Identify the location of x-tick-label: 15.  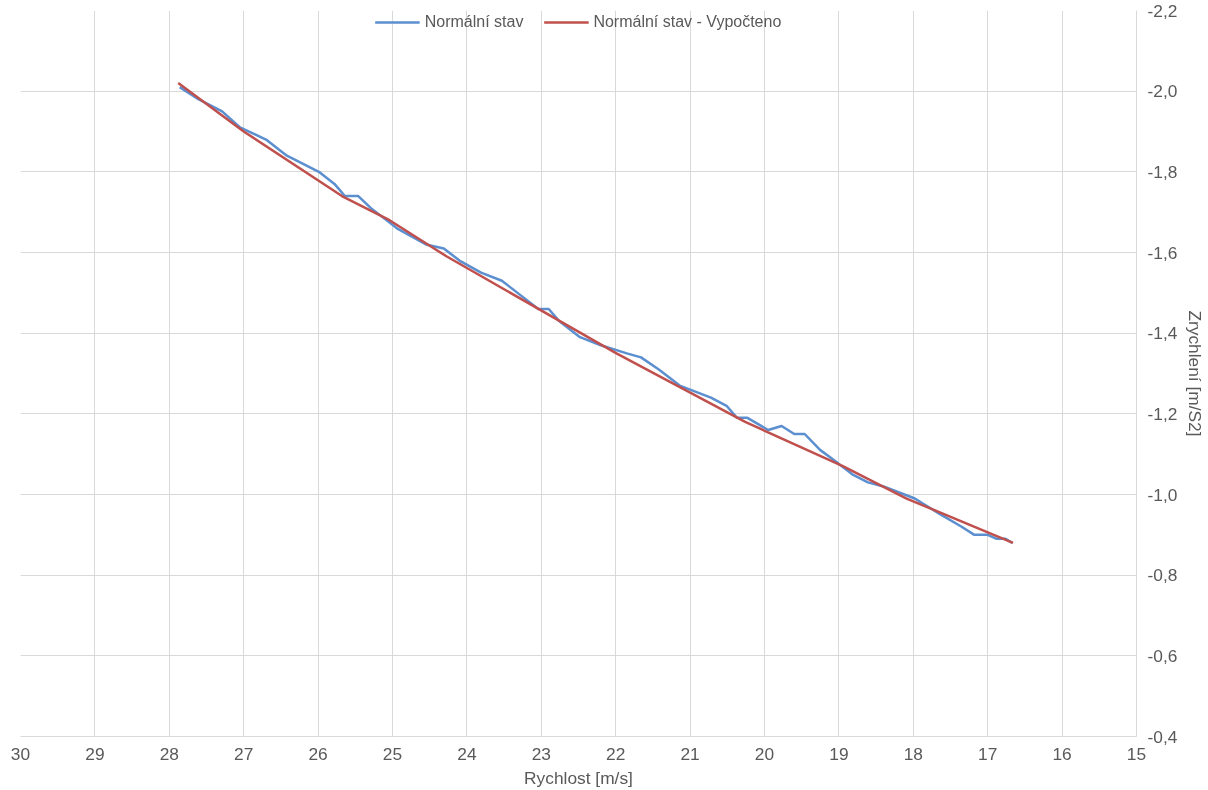
(1136, 753).